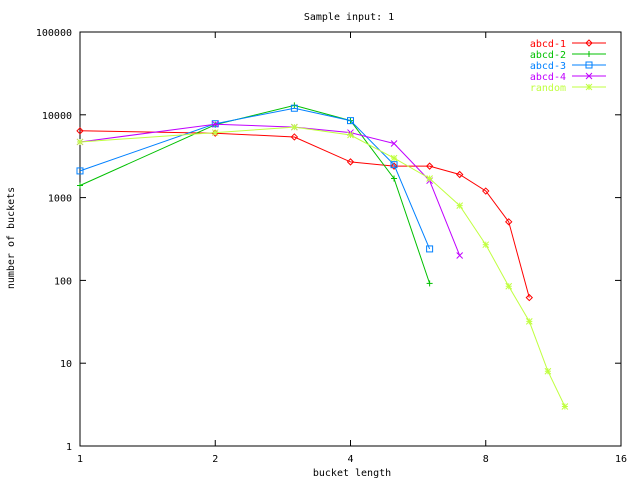 The height and width of the screenshot is (480, 640). What do you see at coordinates (548, 66) in the screenshot?
I see `legend-label: abcd-3` at bounding box center [548, 66].